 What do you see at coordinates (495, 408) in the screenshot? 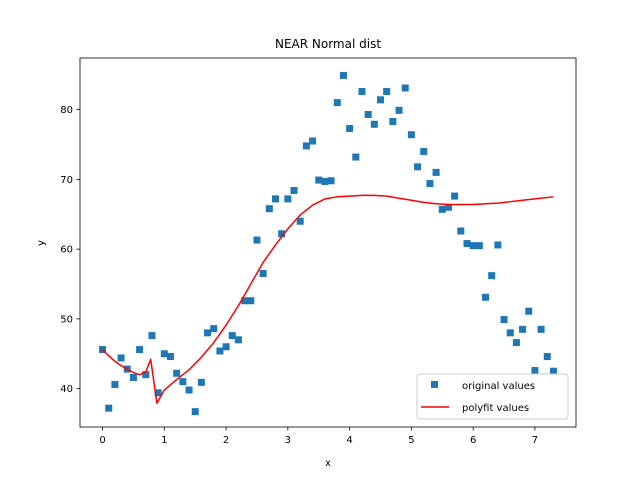
I see `legend-label-polyfit-values: polyfit values` at bounding box center [495, 408].